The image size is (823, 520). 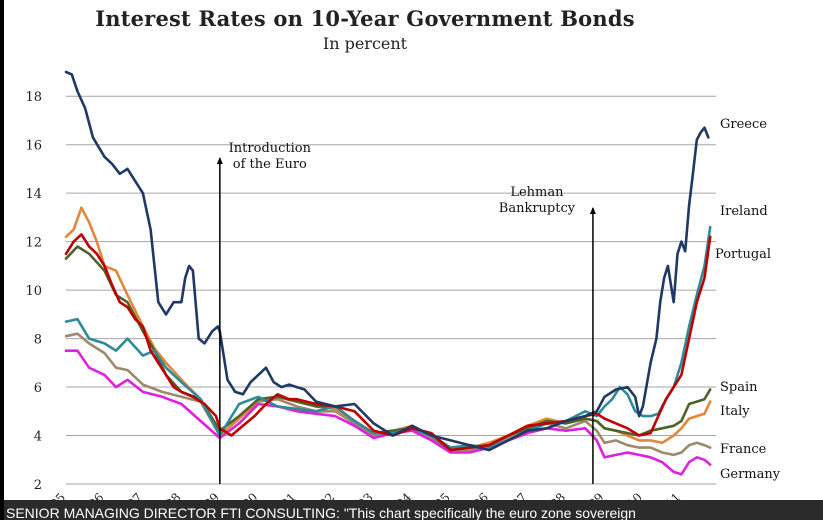 What do you see at coordinates (244, 495) in the screenshot?
I see `x-tick-label: 2000` at bounding box center [244, 495].